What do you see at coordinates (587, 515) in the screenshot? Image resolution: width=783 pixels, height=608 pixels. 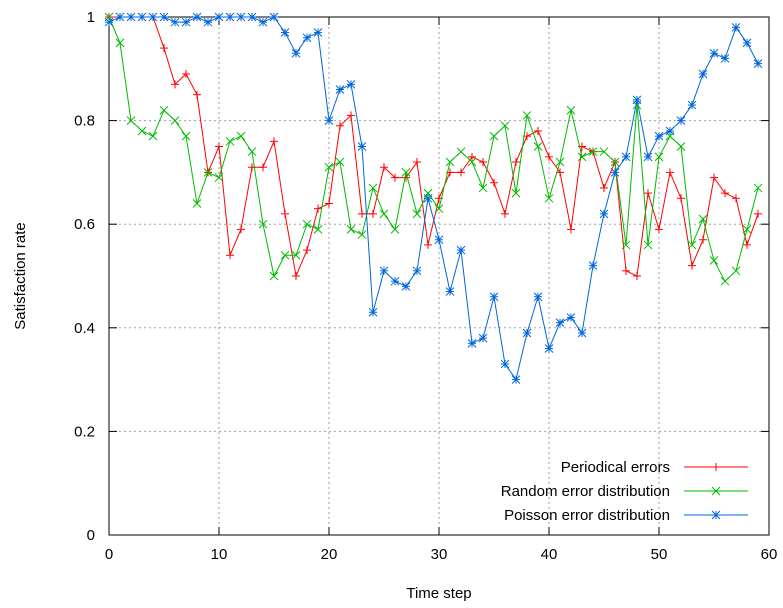 I see `legend-label: Poisson error distribution` at bounding box center [587, 515].